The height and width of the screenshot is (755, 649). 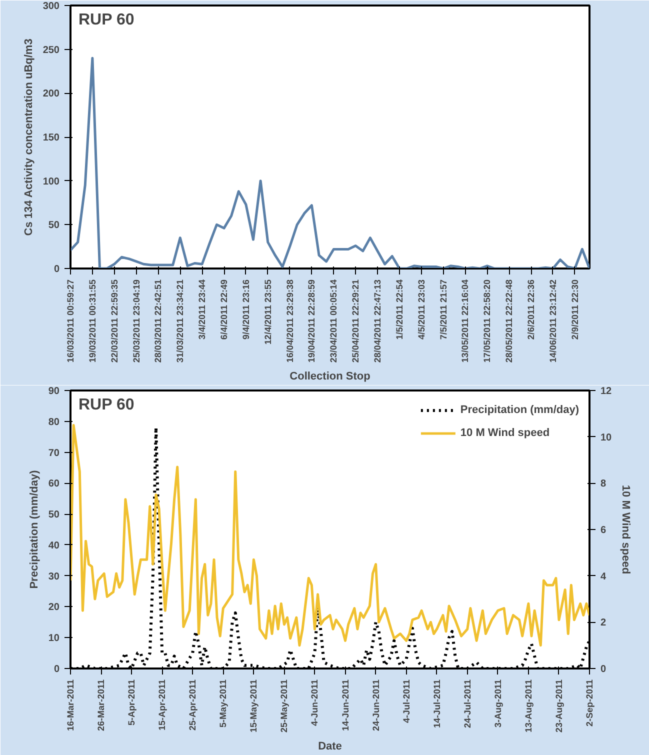 What do you see at coordinates (193, 705) in the screenshot?
I see `x-tick-label: 25-Apr-2011` at bounding box center [193, 705].